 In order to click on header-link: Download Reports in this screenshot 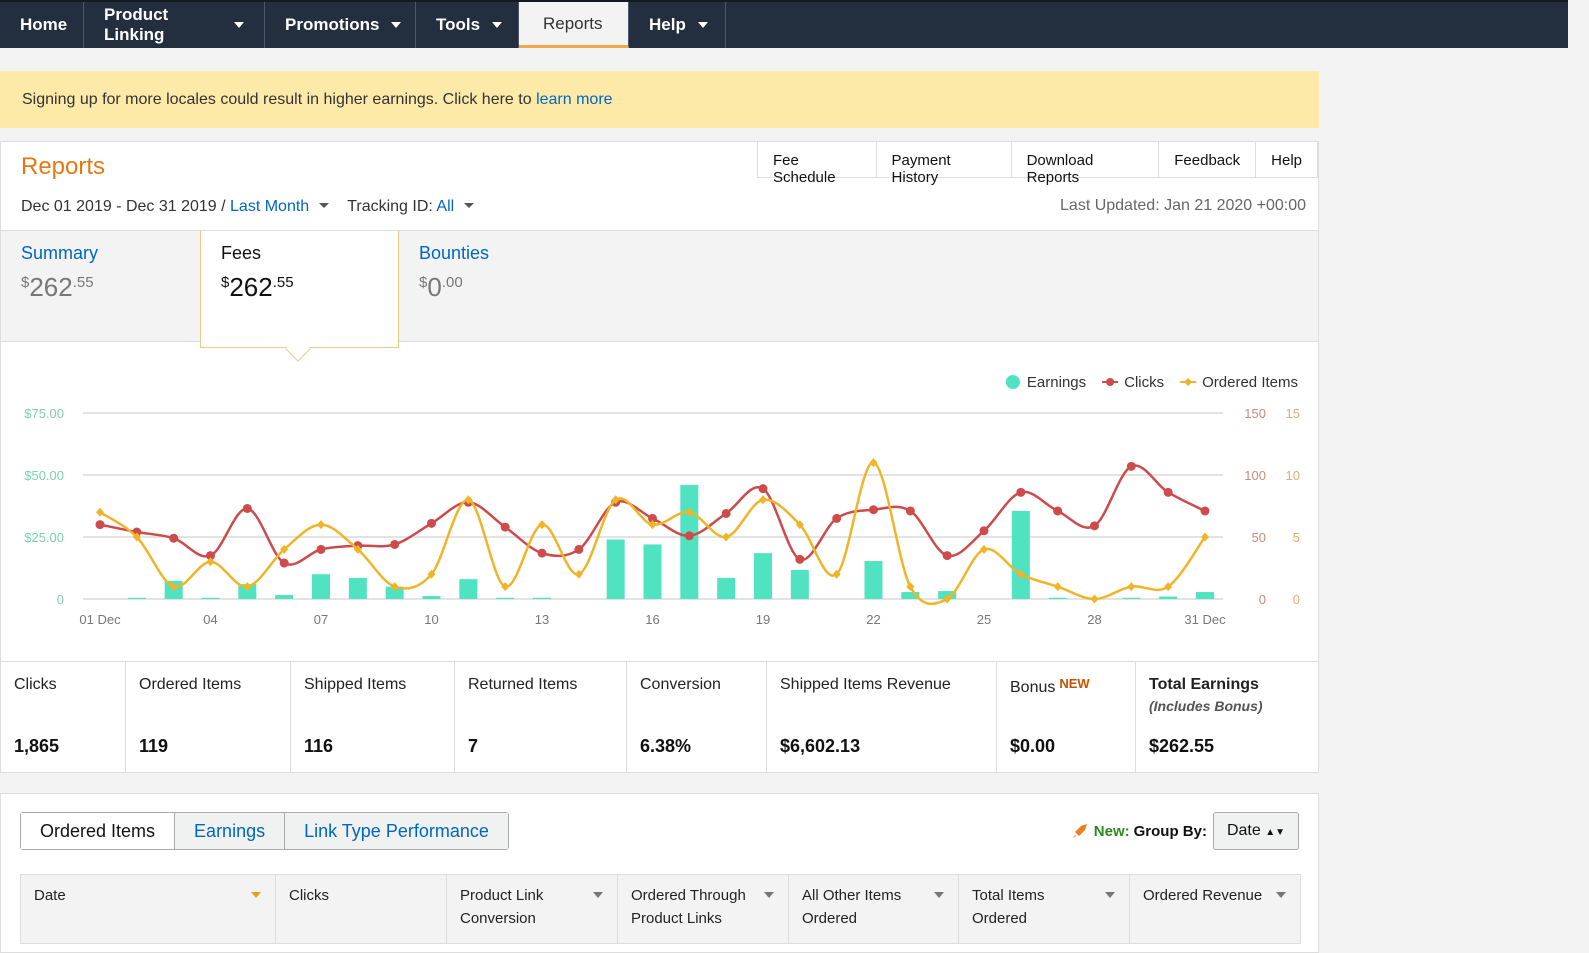, I will do `click(1084, 164)`.